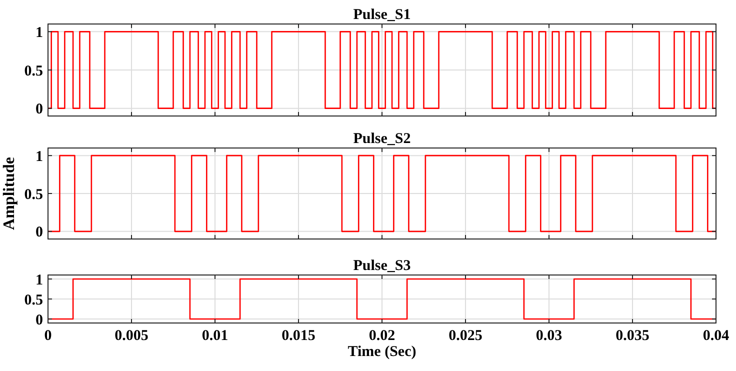 The height and width of the screenshot is (371, 736). What do you see at coordinates (382, 336) in the screenshot?
I see `x-tick-label: 0.02` at bounding box center [382, 336].